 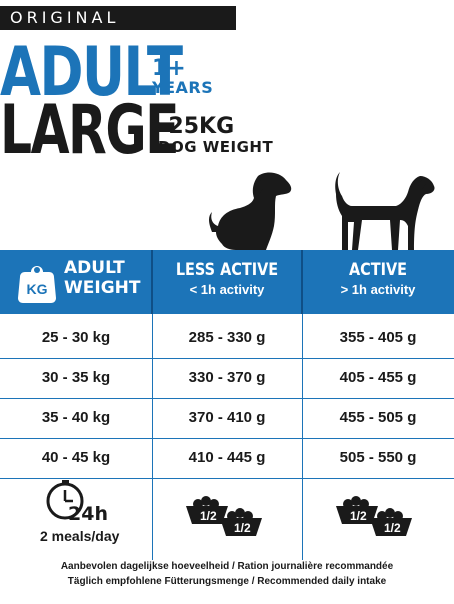 What do you see at coordinates (91, 72) in the screenshot?
I see `title-adult: ADULT` at bounding box center [91, 72].